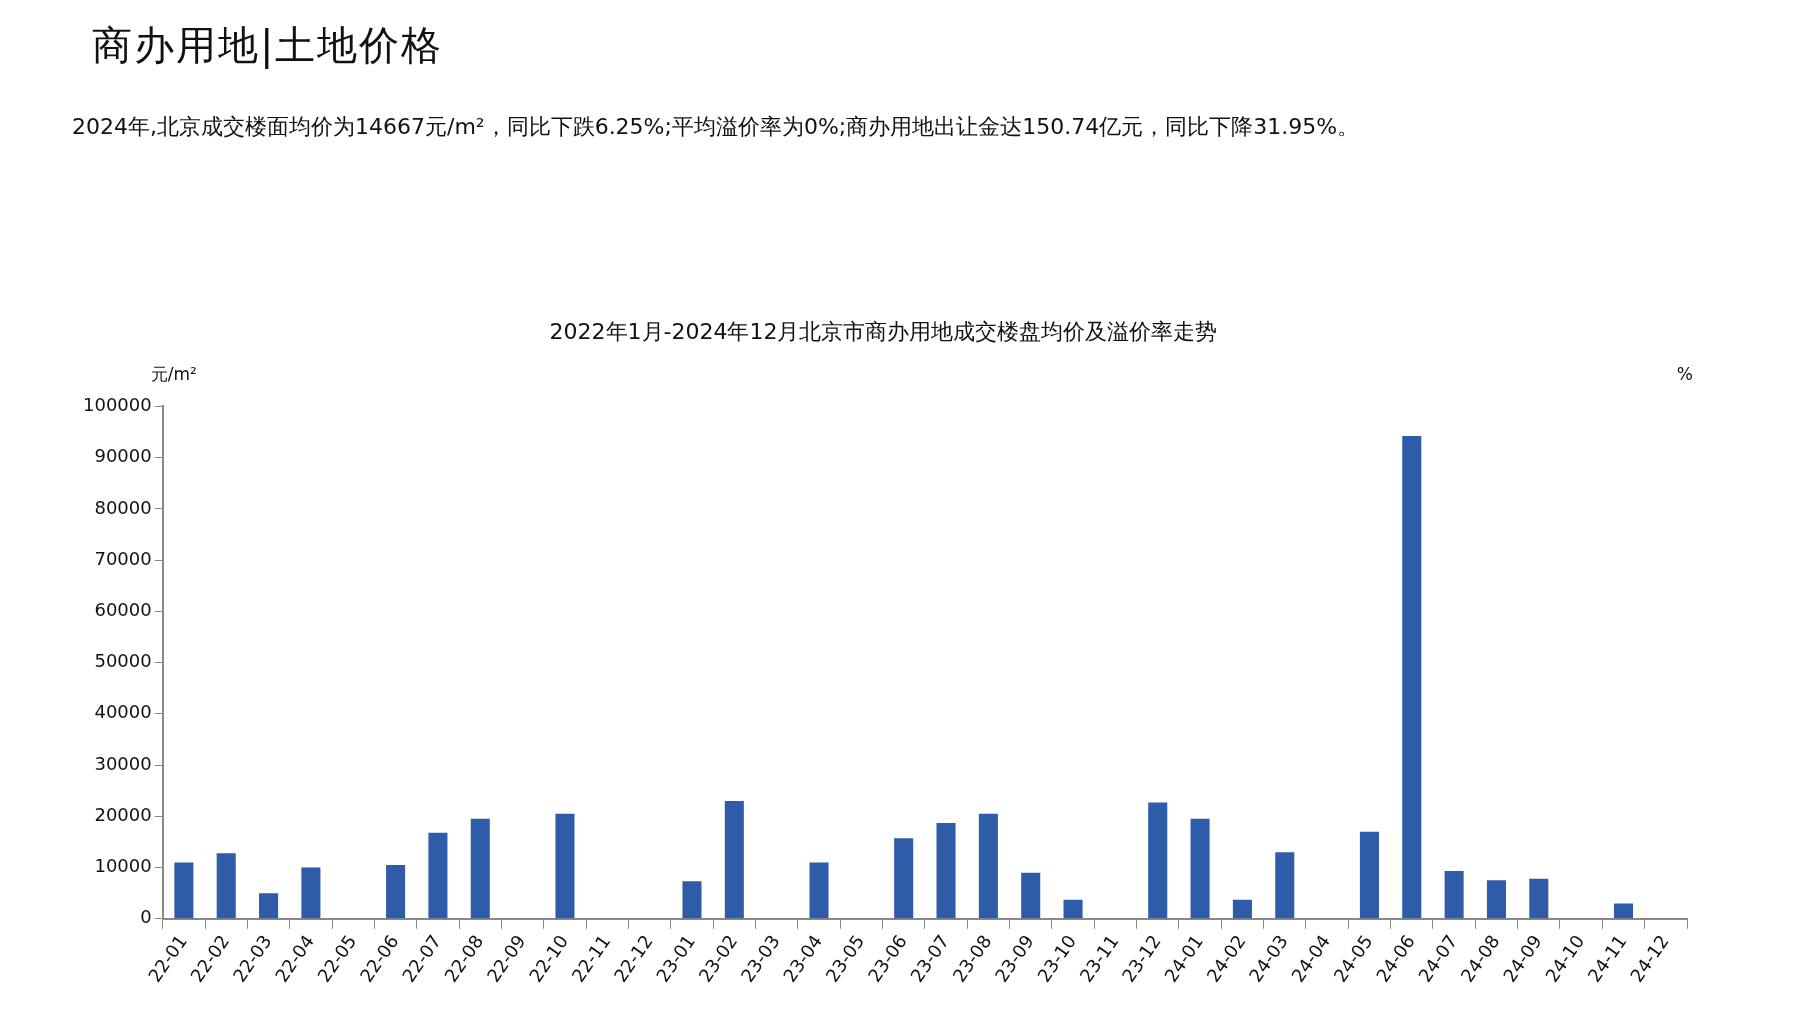 The image size is (1797, 1010). I want to click on y-tick-label: 90000, so click(123, 456).